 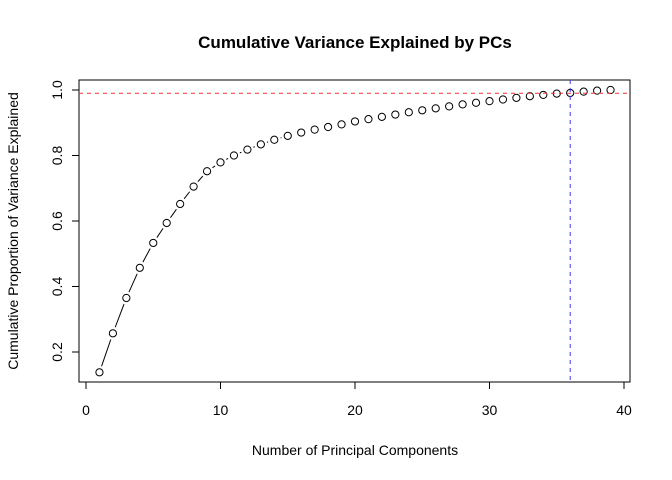 I want to click on y-tick-label: 1.0, so click(x=57, y=90).